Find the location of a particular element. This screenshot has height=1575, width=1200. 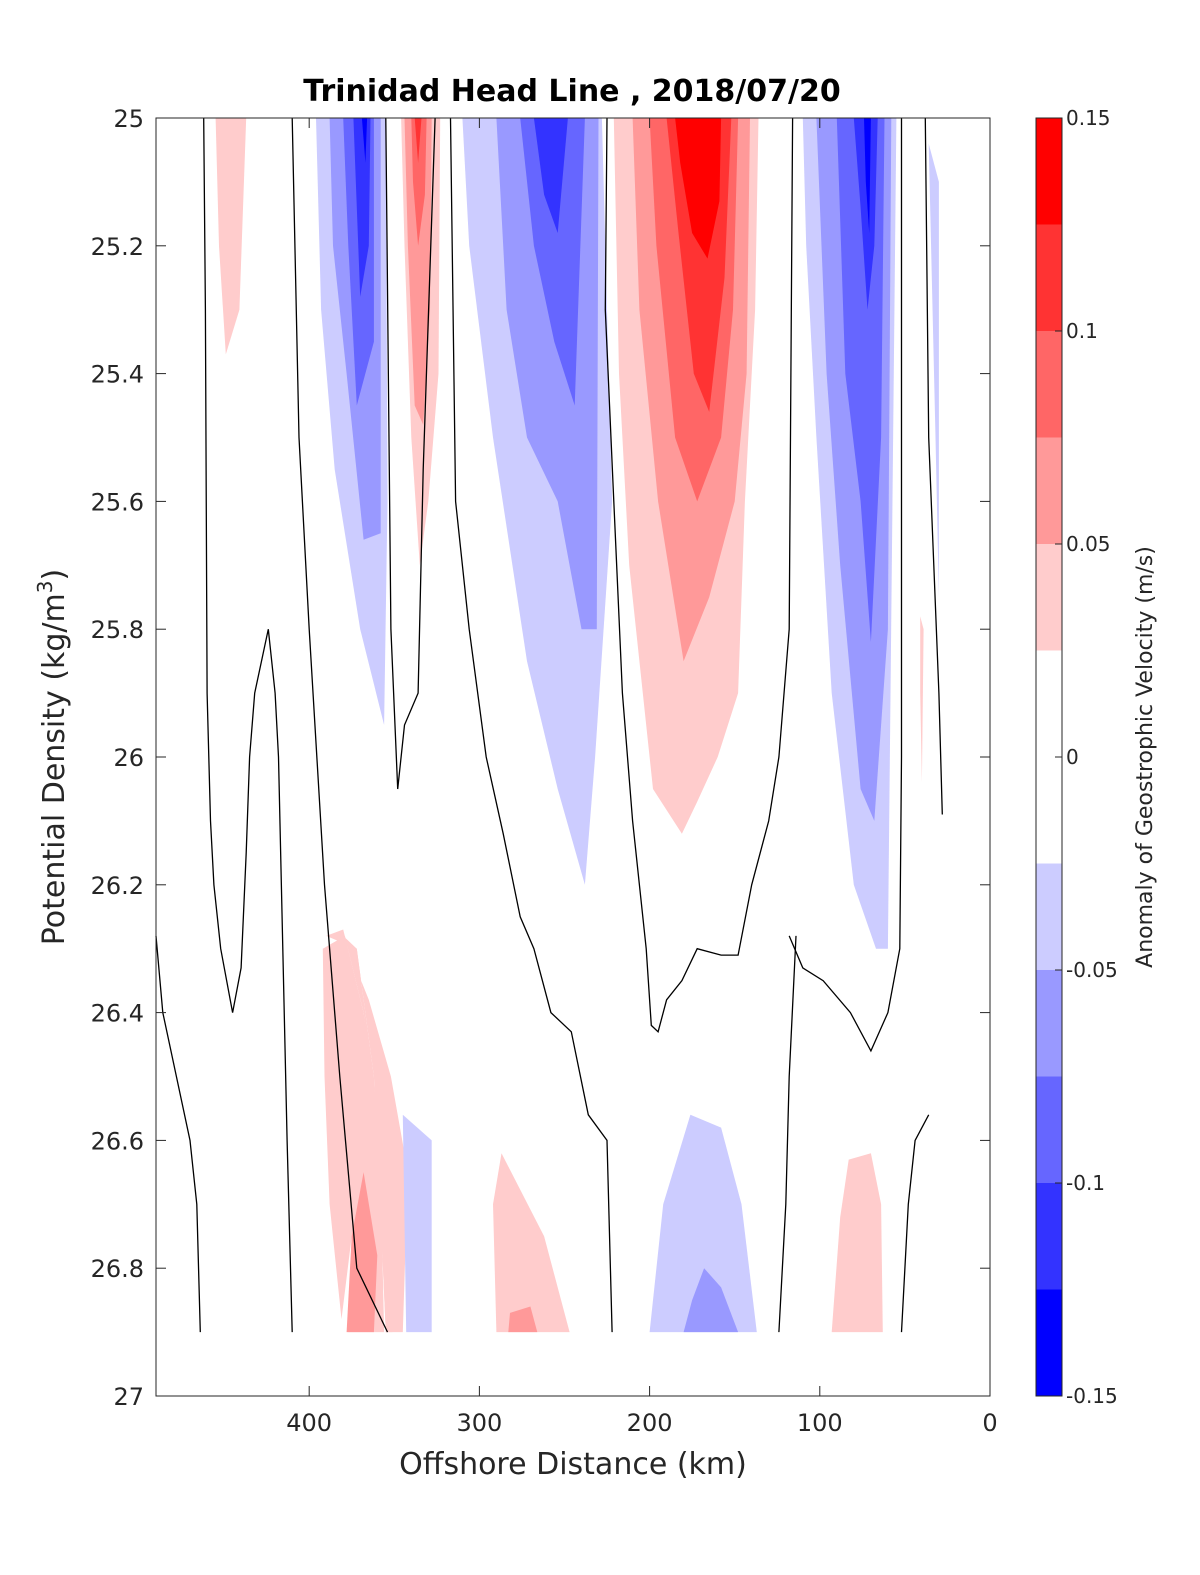

x-tick-label: 100 is located at coordinates (820, 1423).